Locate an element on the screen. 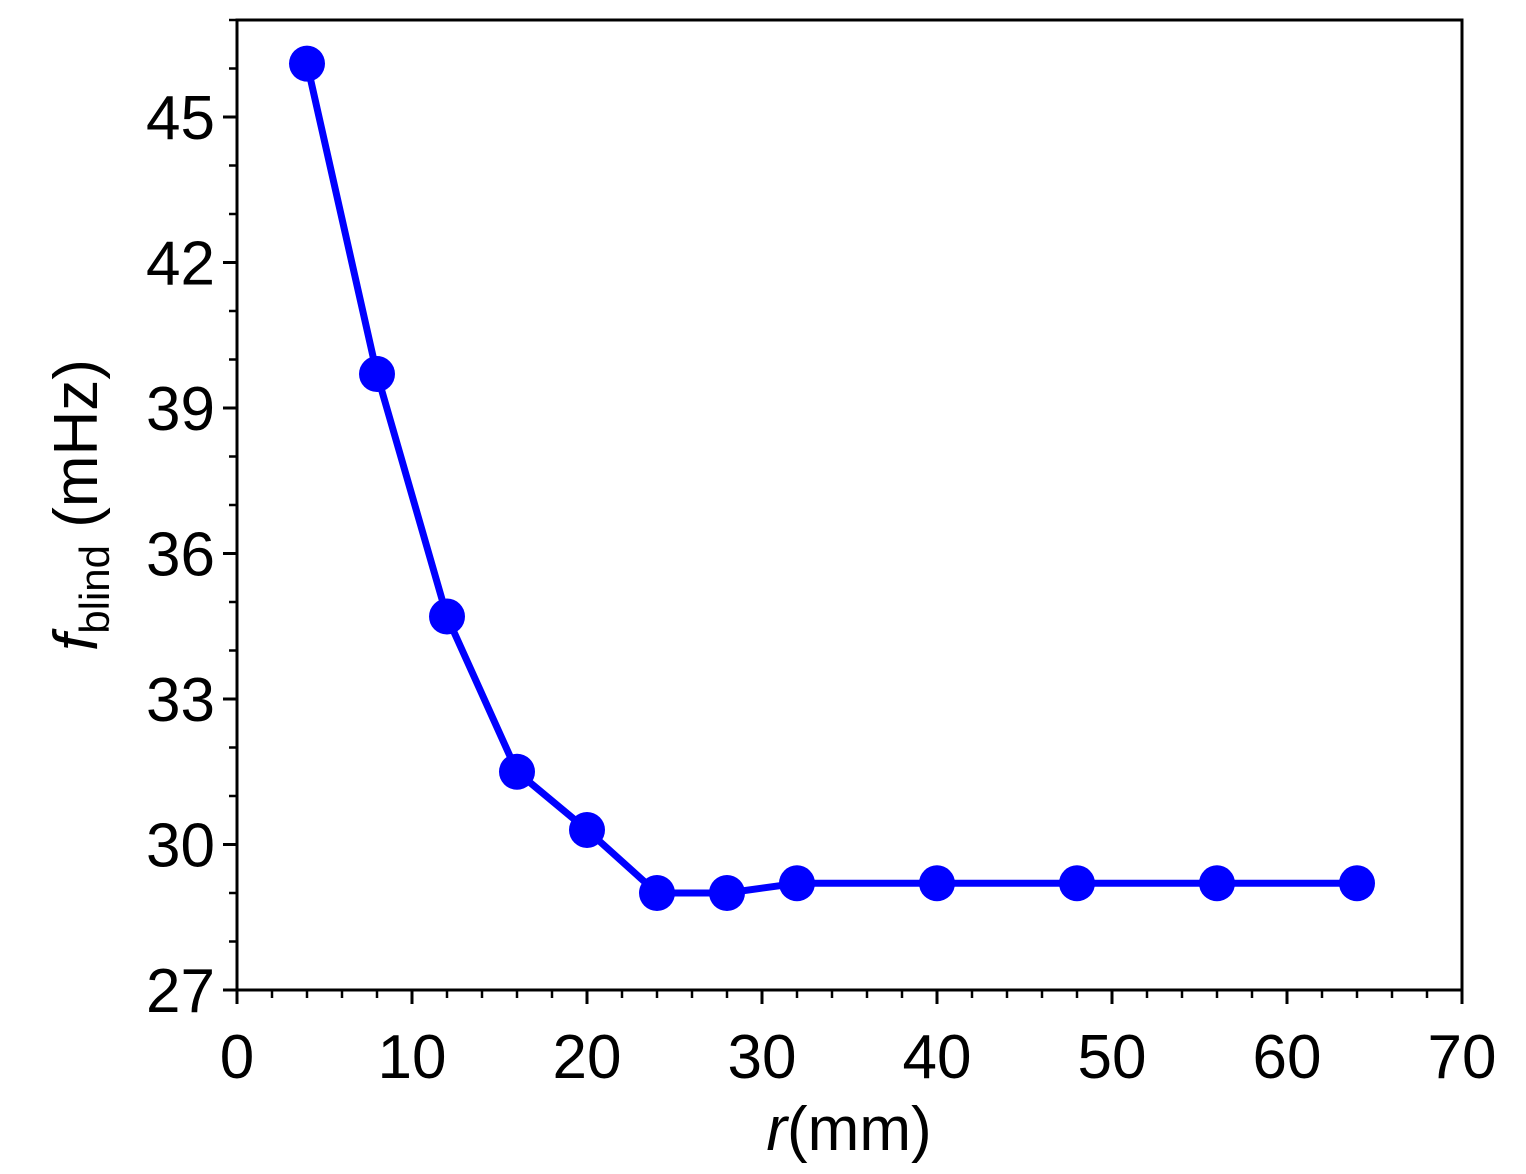 The width and height of the screenshot is (1526, 1174). y-tick-label: 27 is located at coordinates (180, 991).